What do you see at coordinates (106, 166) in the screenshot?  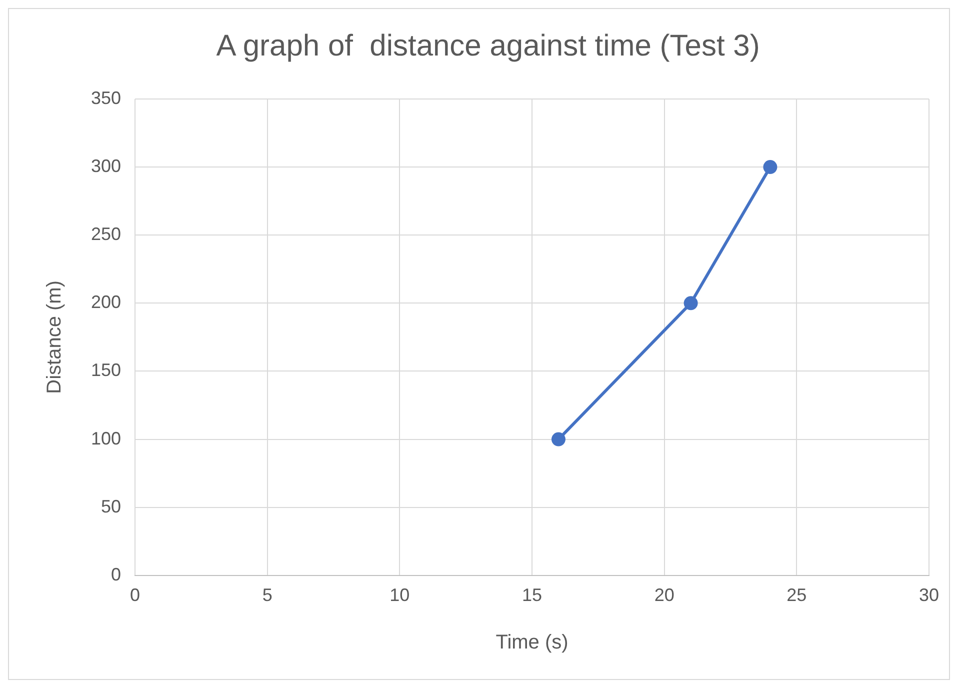 I see `y-tick-label: 300` at bounding box center [106, 166].